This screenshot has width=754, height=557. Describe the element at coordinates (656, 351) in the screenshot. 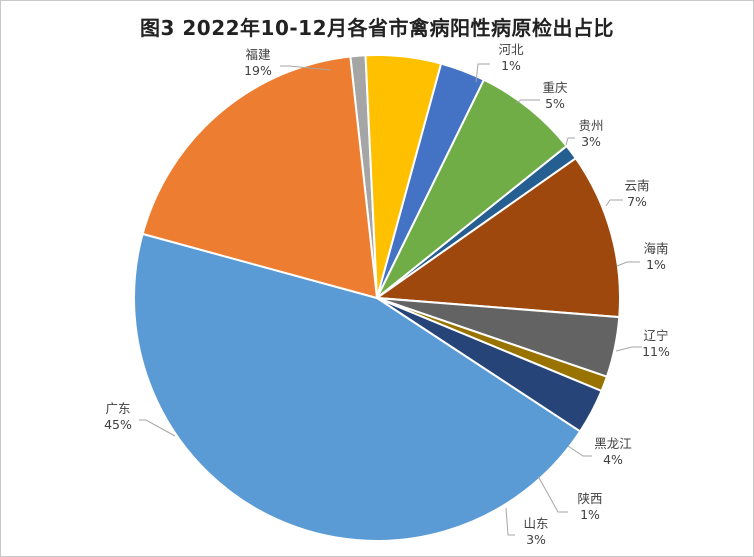

I see `slice-pct-6: 11%` at that location.